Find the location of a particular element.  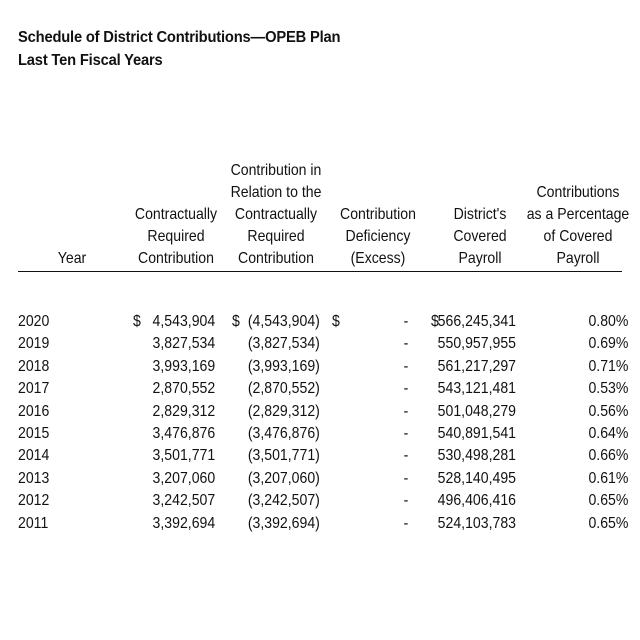

row-contribution-in-relation: (3,242,507) is located at coordinates (283, 501).